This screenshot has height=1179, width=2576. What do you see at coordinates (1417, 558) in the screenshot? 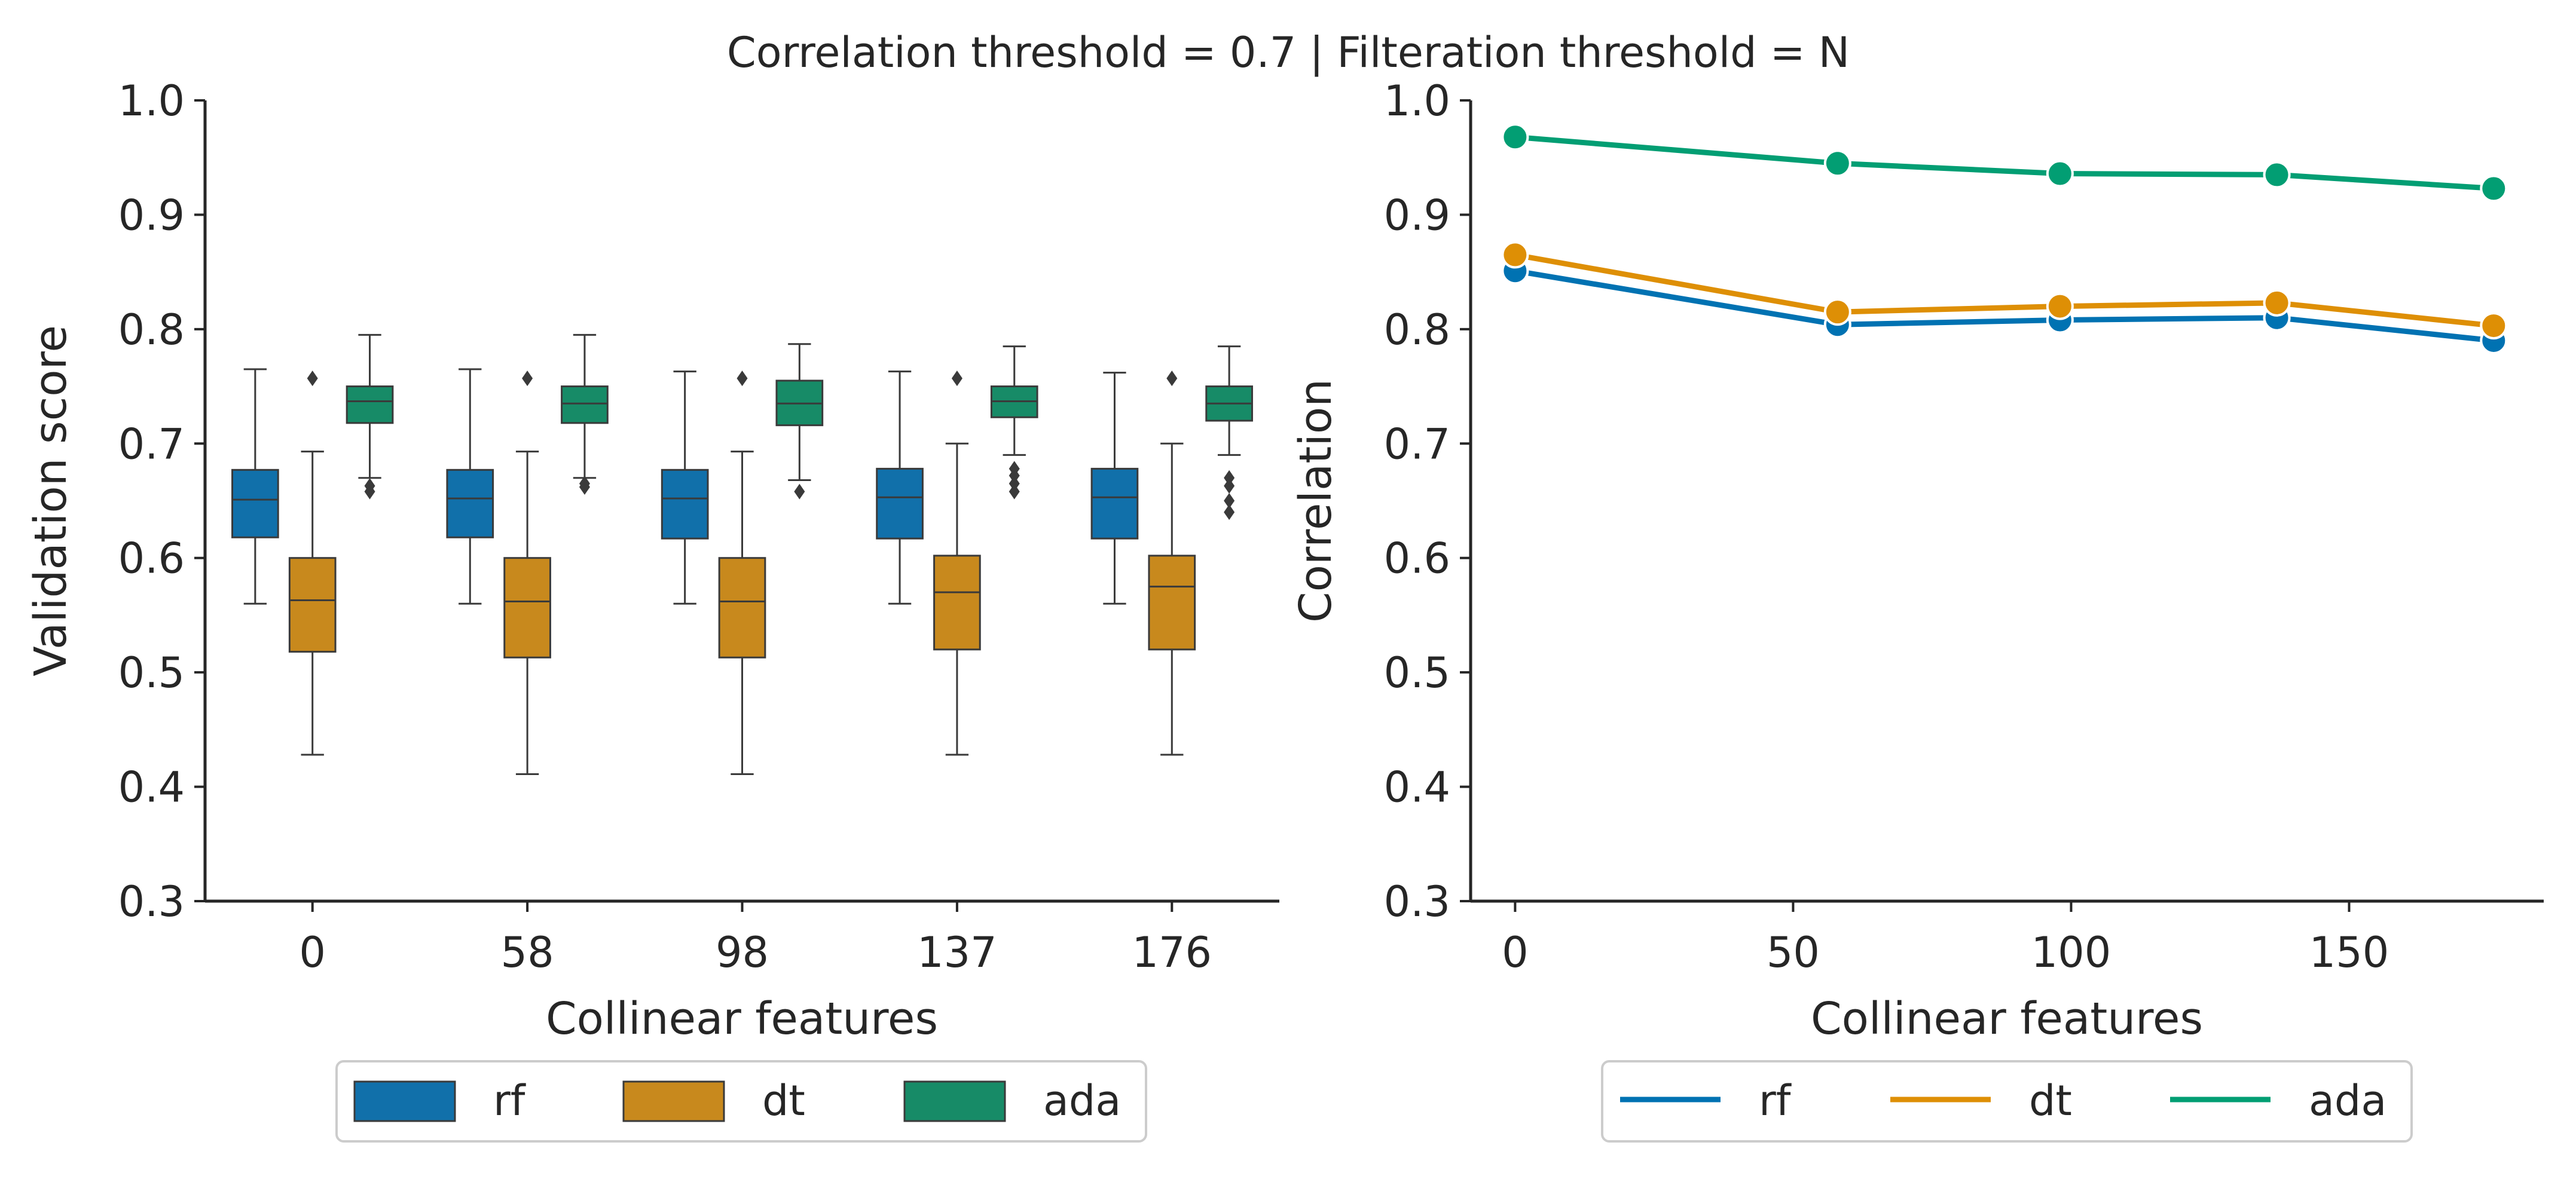
I see `line-y-tick-label: 0.6` at bounding box center [1417, 558].